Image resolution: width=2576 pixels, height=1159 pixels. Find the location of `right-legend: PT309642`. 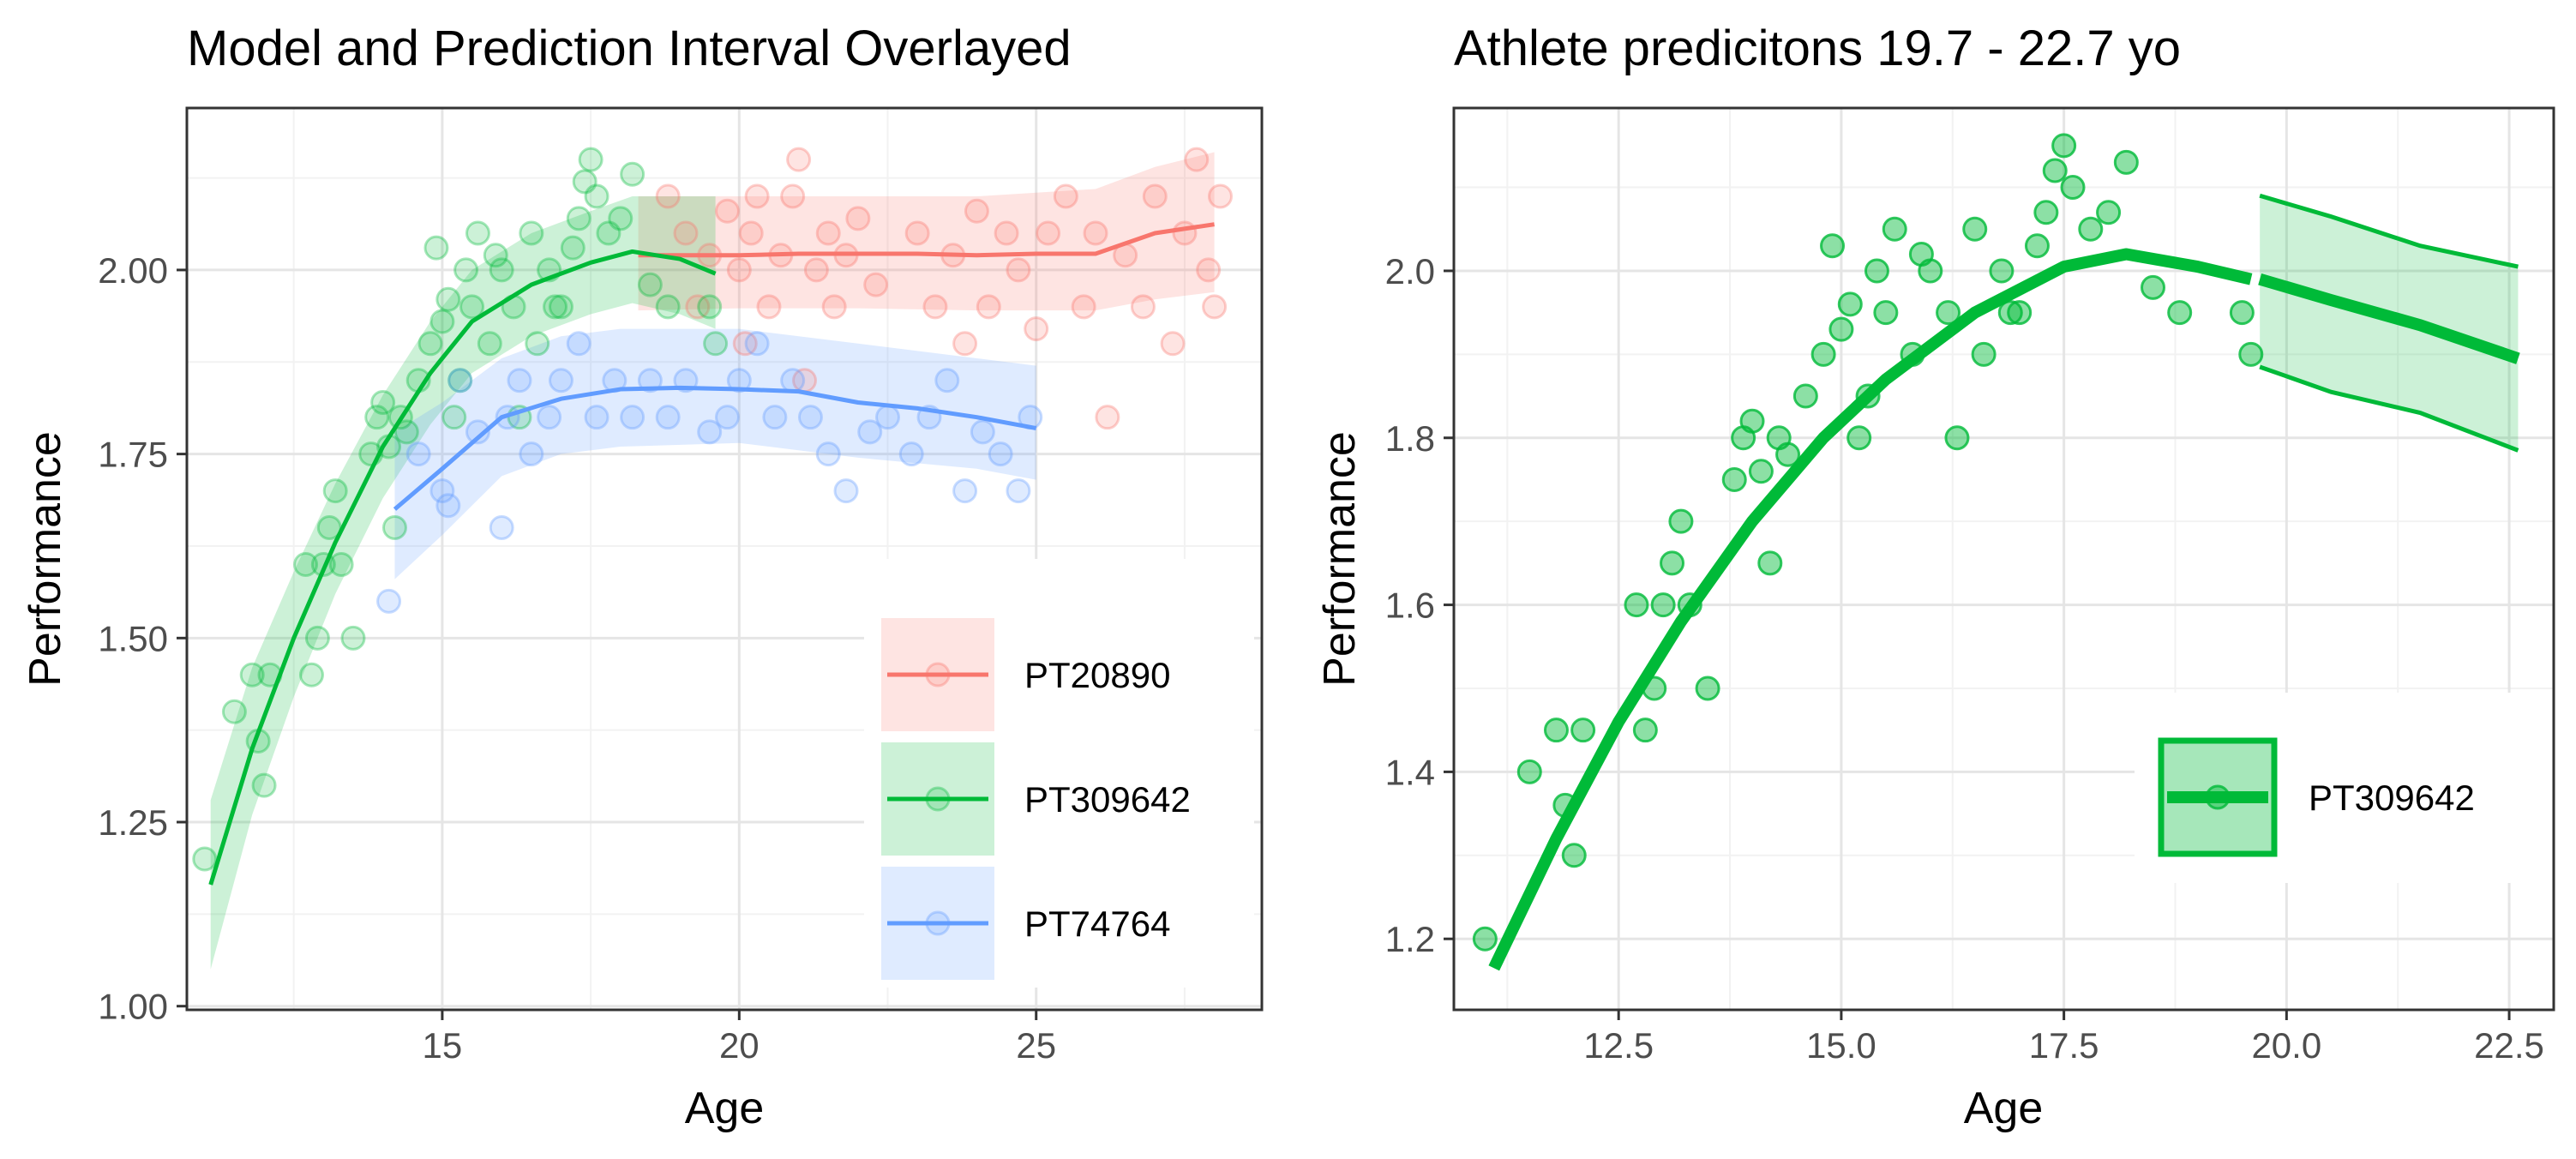

right-legend: PT309642 is located at coordinates (2345, 788).